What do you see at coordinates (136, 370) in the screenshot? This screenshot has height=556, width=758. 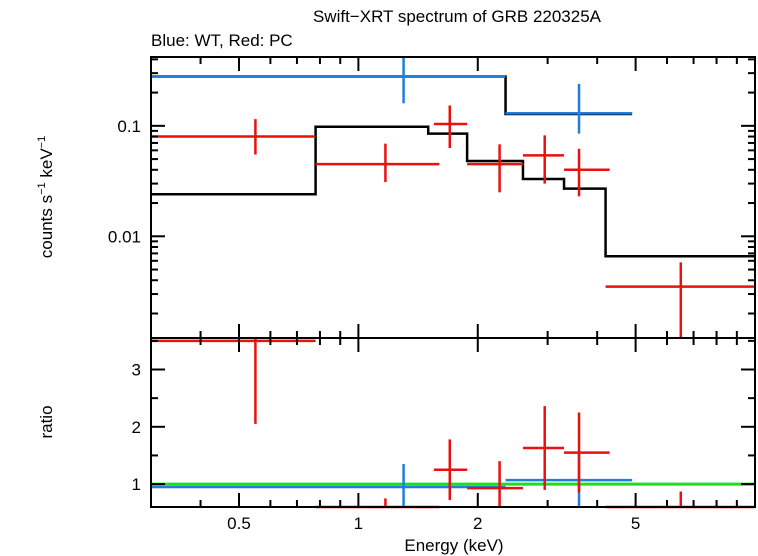 I see `ratio-y-tick-label: 3` at bounding box center [136, 370].